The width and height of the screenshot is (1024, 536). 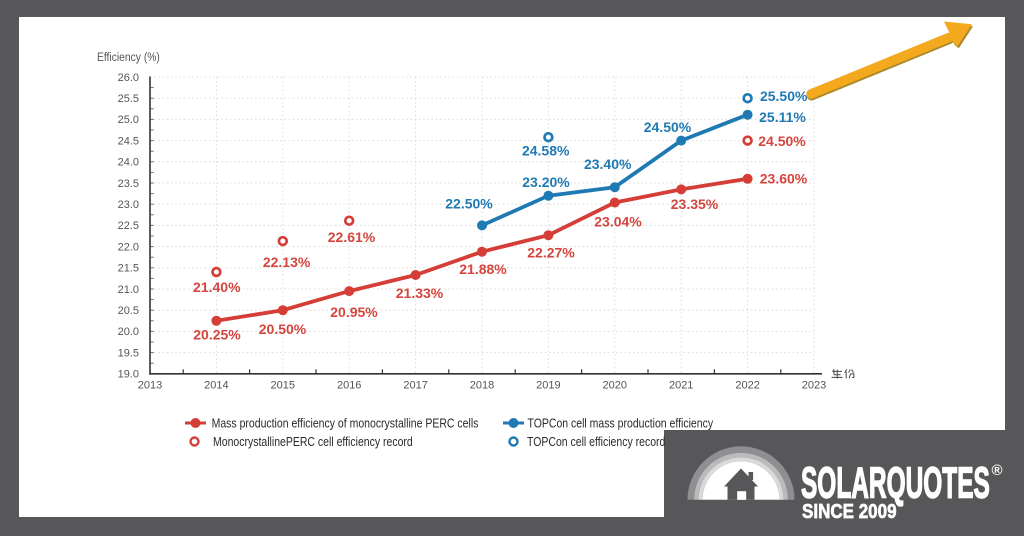 I want to click on svg-text: 2016, so click(x=349, y=385).